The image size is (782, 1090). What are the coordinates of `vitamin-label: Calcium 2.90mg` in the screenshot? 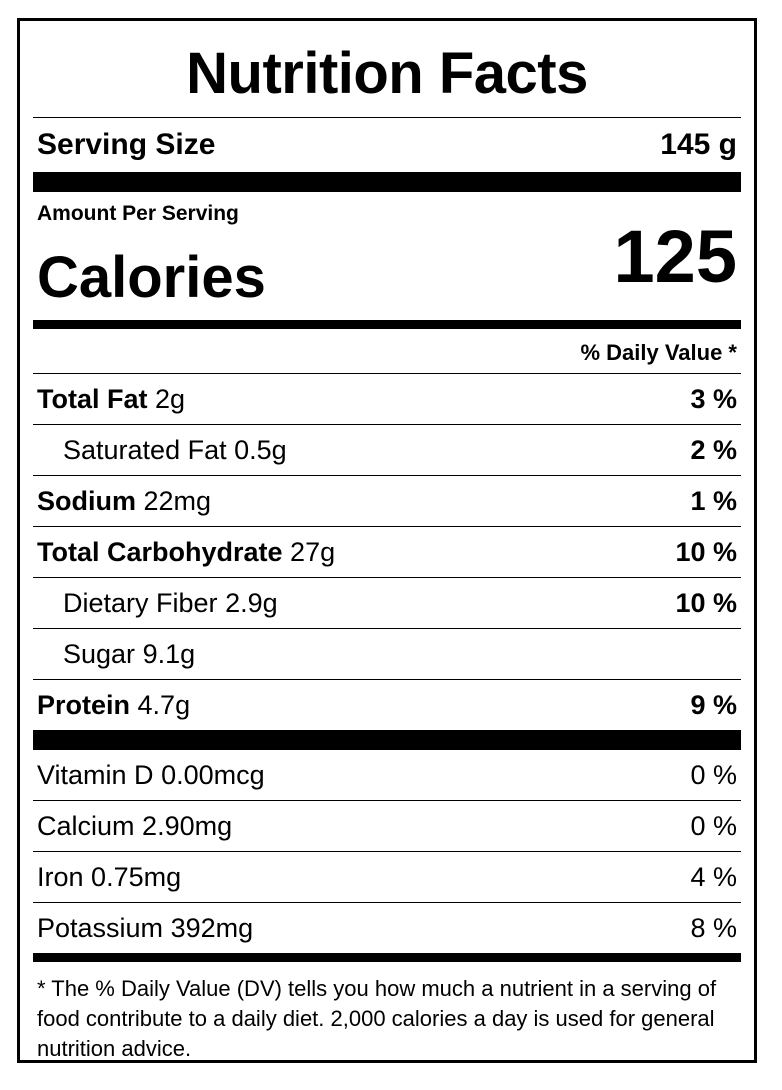 It's located at (134, 826).